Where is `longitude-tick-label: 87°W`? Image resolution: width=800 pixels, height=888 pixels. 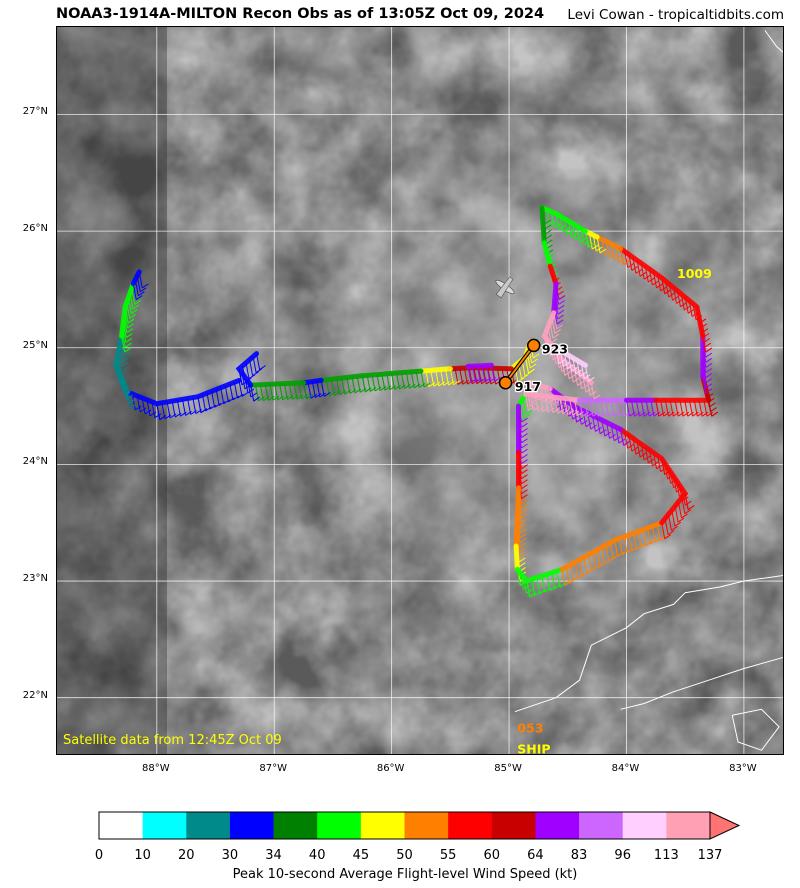 longitude-tick-label: 87°W is located at coordinates (273, 768).